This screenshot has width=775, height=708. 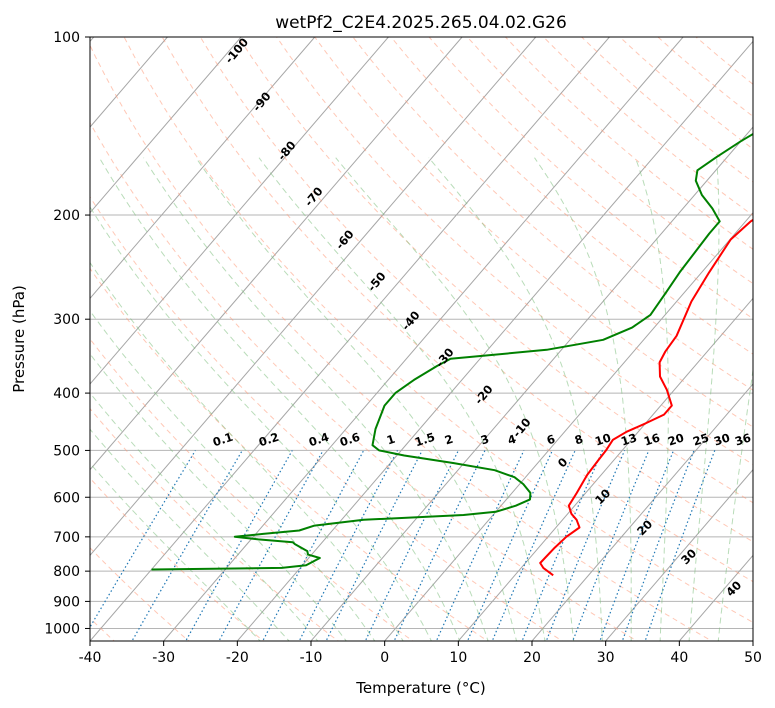 I want to click on y-tick-label: 1000, so click(x=62, y=629).